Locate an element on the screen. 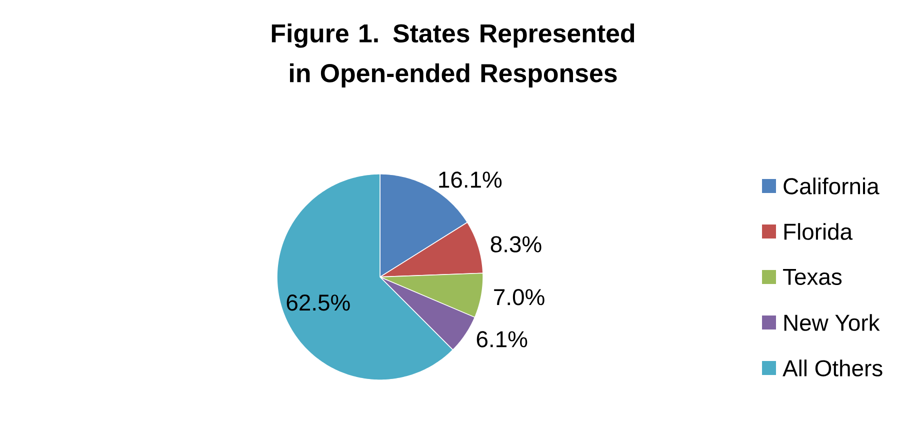  legend-label: Texas is located at coordinates (812, 277).